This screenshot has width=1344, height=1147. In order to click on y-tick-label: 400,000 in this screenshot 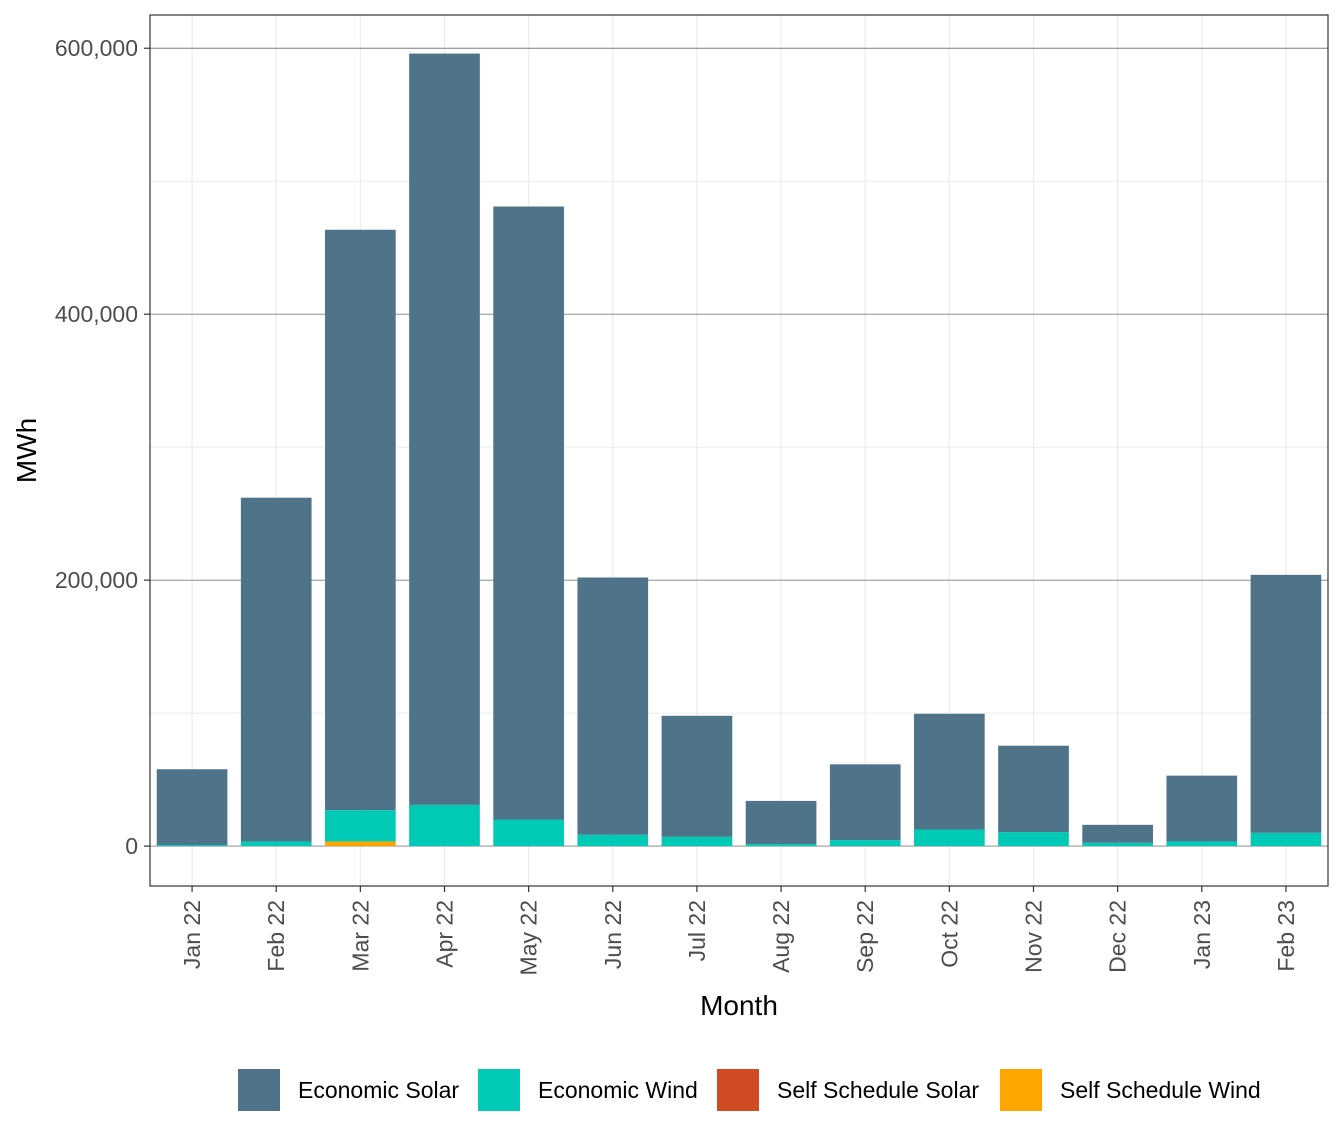, I will do `click(96, 314)`.